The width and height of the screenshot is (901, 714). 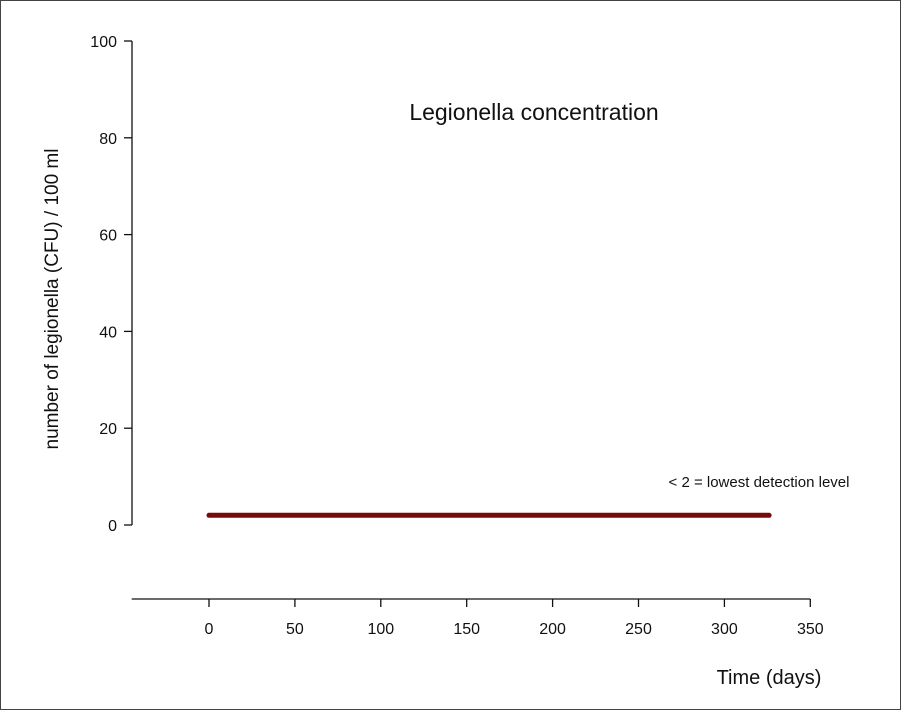 What do you see at coordinates (466, 629) in the screenshot?
I see `x-tick-label: 150` at bounding box center [466, 629].